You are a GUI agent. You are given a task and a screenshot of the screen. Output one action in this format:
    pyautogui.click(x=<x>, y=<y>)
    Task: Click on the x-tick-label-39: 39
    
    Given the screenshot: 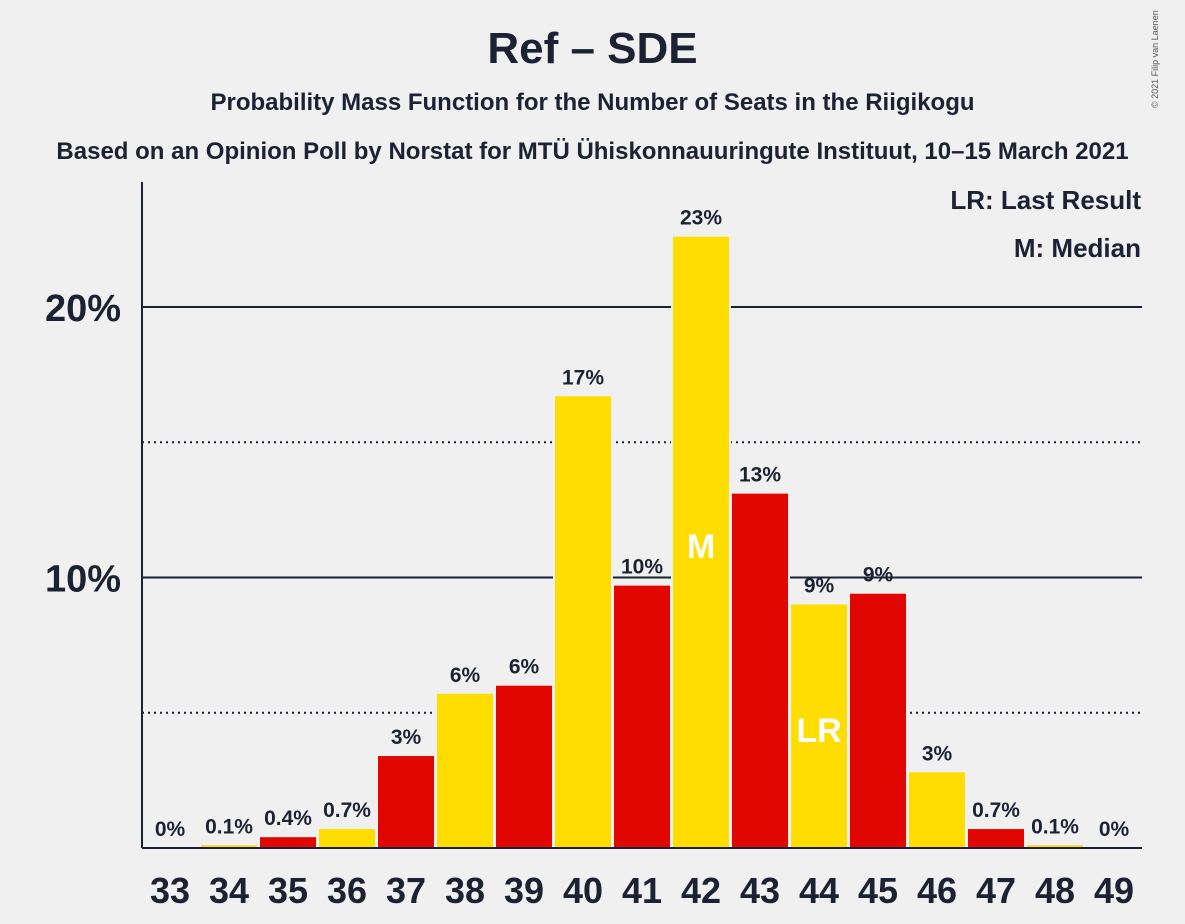 What is the action you would take?
    pyautogui.click(x=524, y=890)
    